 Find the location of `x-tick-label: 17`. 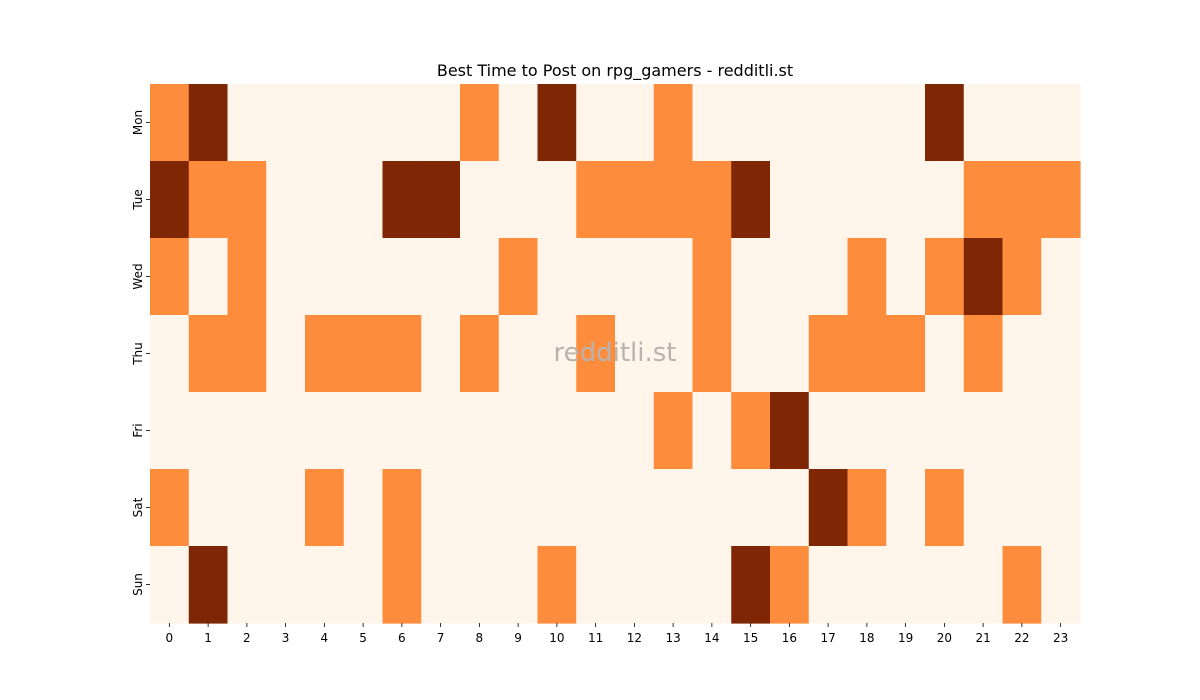

x-tick-label: 17 is located at coordinates (827, 638).